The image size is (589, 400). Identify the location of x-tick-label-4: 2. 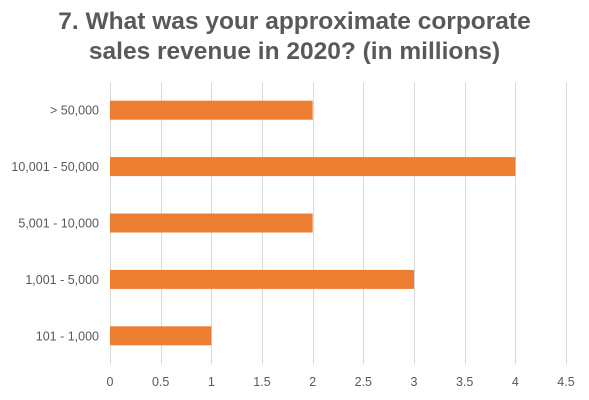
(312, 382).